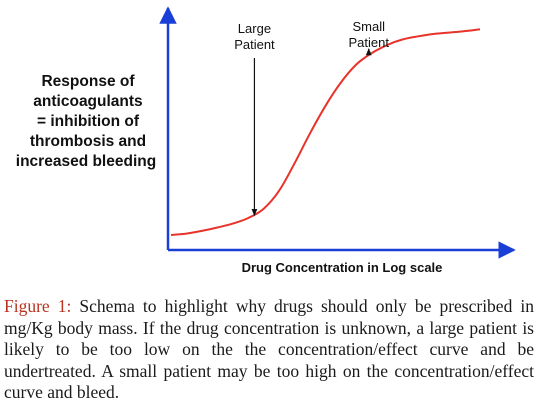 This screenshot has width=540, height=419. I want to click on annotation-large-label-line2: Patient, so click(254, 44).